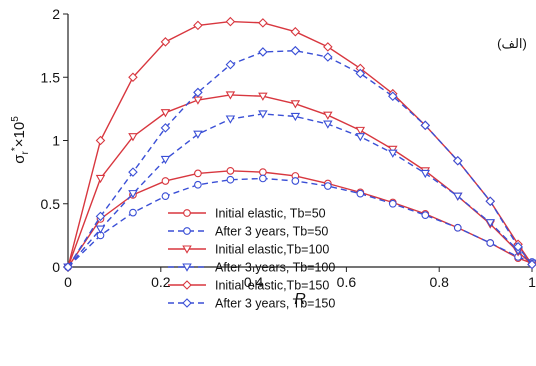 The image size is (536, 366). What do you see at coordinates (56, 14) in the screenshot?
I see `y-tick-label: 2` at bounding box center [56, 14].